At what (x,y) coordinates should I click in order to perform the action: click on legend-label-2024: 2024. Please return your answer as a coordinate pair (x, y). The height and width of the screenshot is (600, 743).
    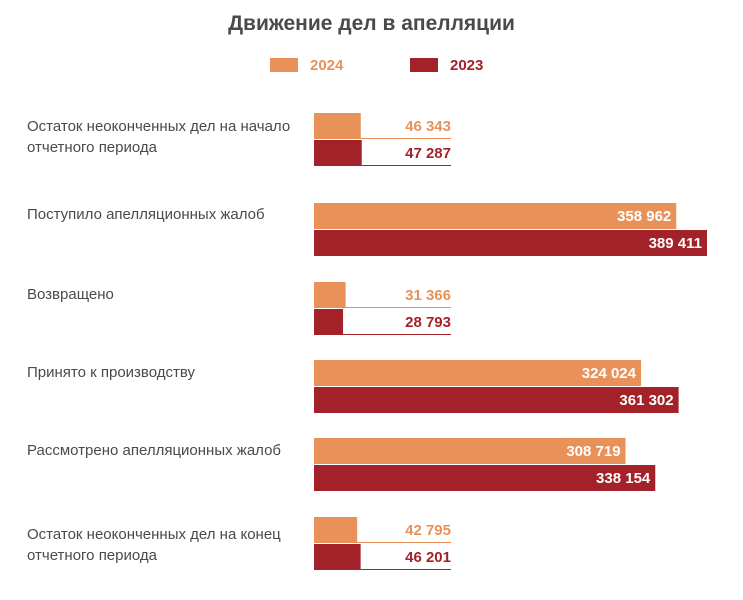
    Looking at the image, I should click on (327, 65).